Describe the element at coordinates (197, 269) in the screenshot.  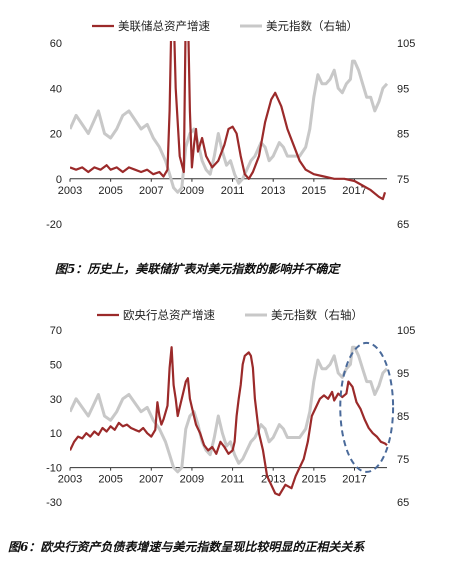
I see `figure-caption-5: 图5：历史上，美联储扩表对美元指数的影响并不确定` at that location.